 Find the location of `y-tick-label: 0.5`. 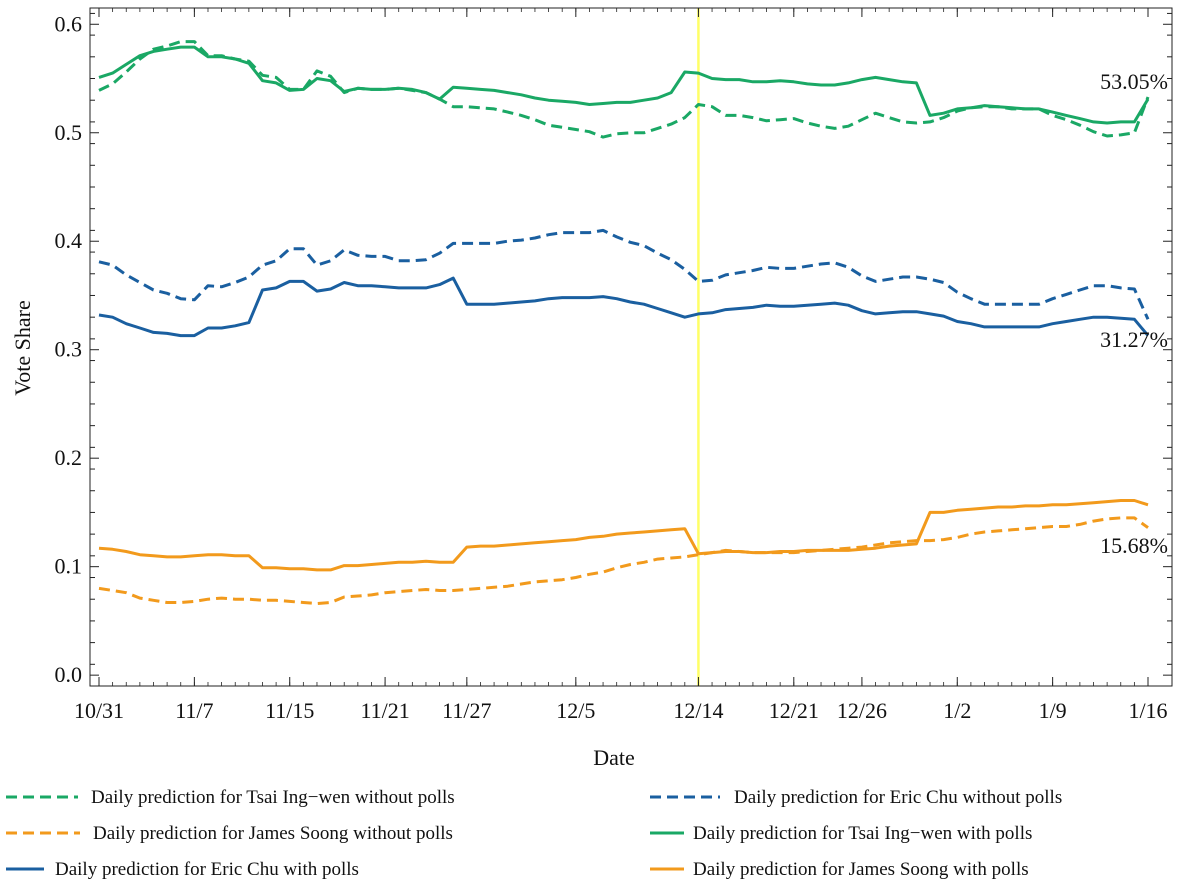

y-tick-label: 0.5 is located at coordinates (69, 132).